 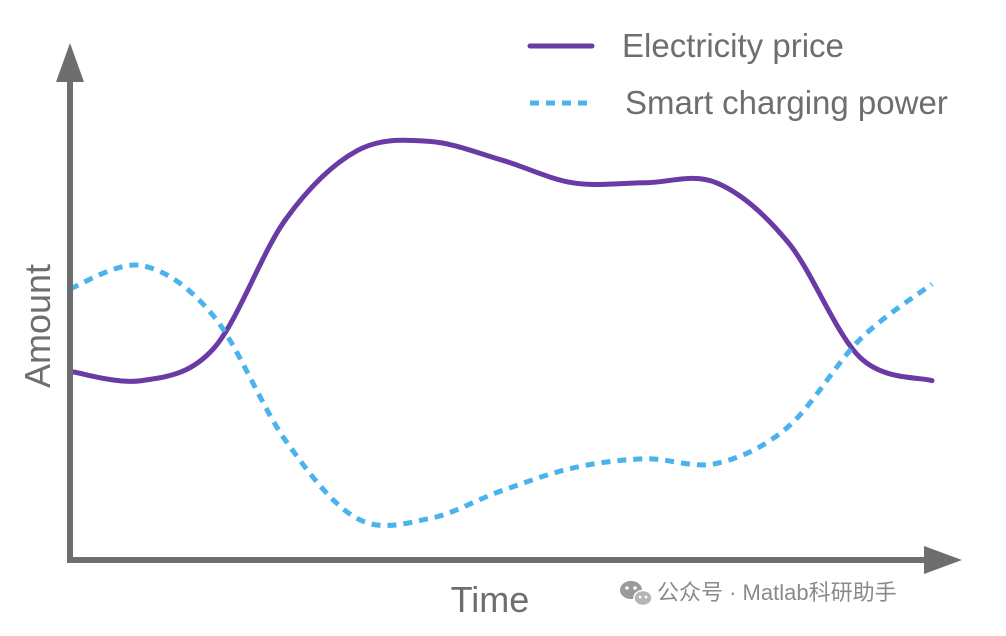 I want to click on x-axis-label: Time, so click(x=490, y=599).